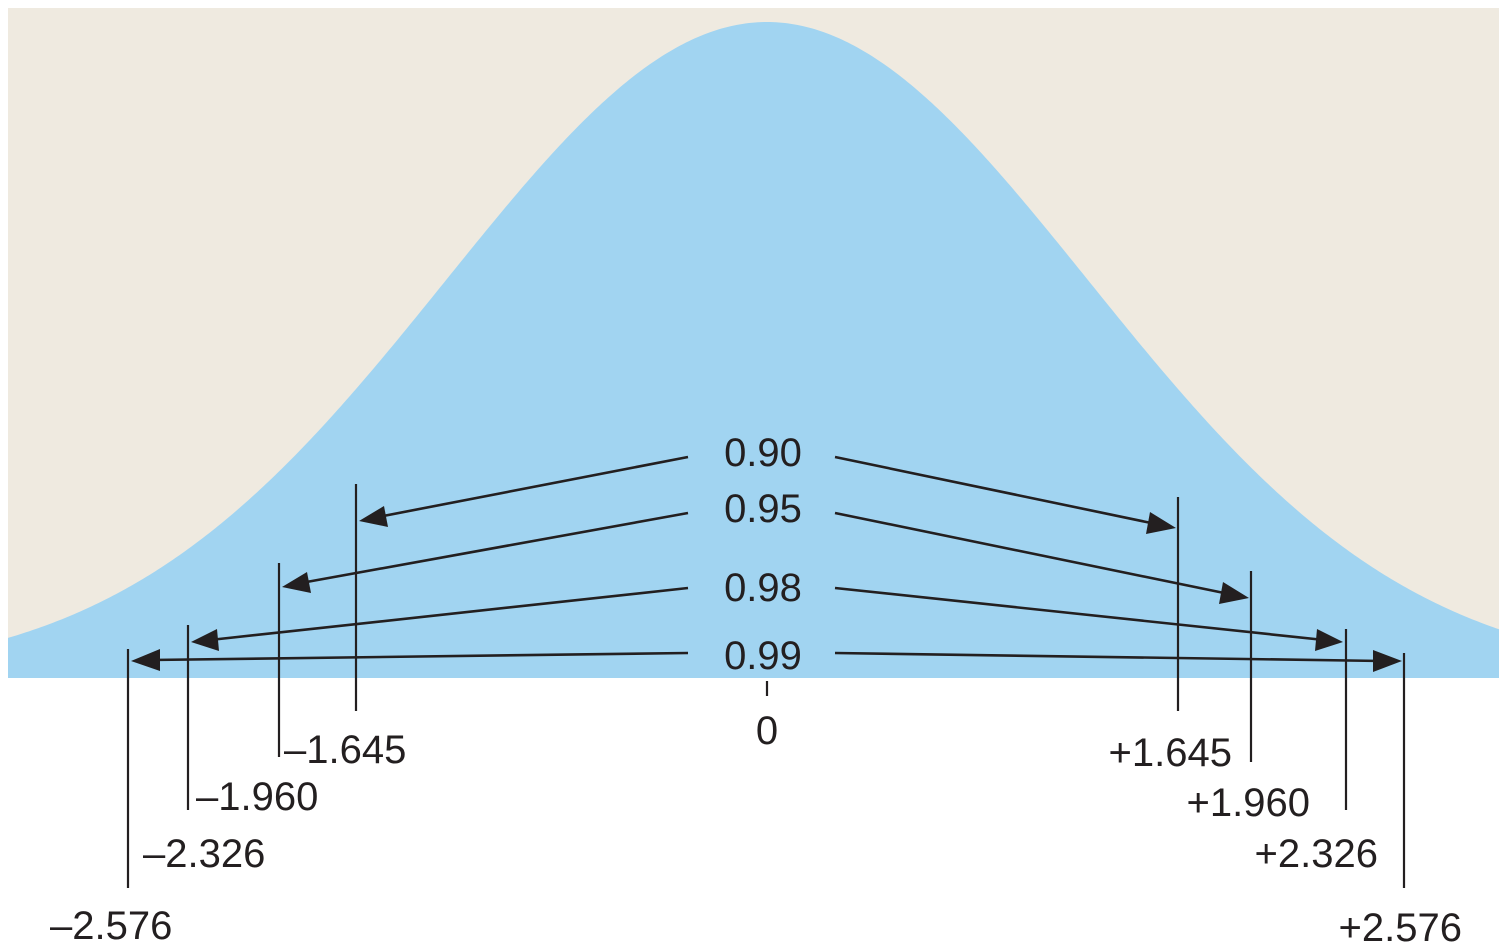 The width and height of the screenshot is (1499, 947). I want to click on z-label-right-098: +2.326, so click(1316, 854).